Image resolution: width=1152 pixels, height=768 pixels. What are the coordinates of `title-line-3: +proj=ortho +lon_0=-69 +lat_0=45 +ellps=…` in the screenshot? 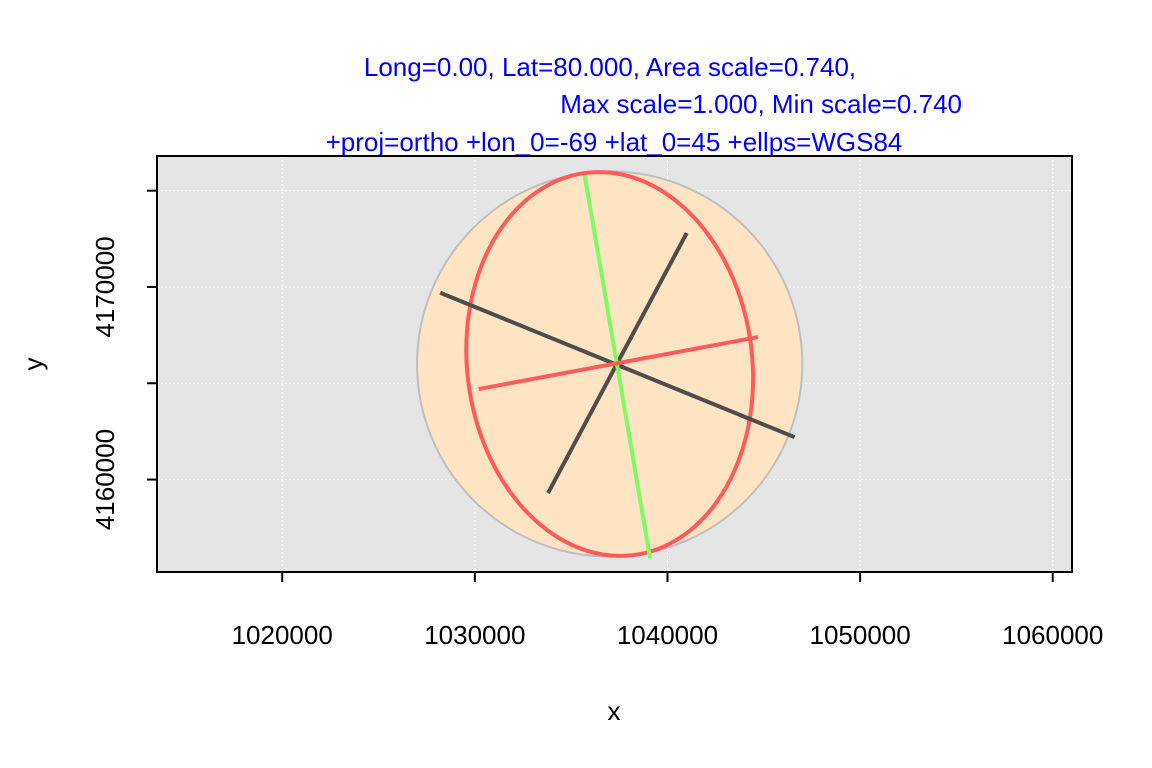 It's located at (614, 142).